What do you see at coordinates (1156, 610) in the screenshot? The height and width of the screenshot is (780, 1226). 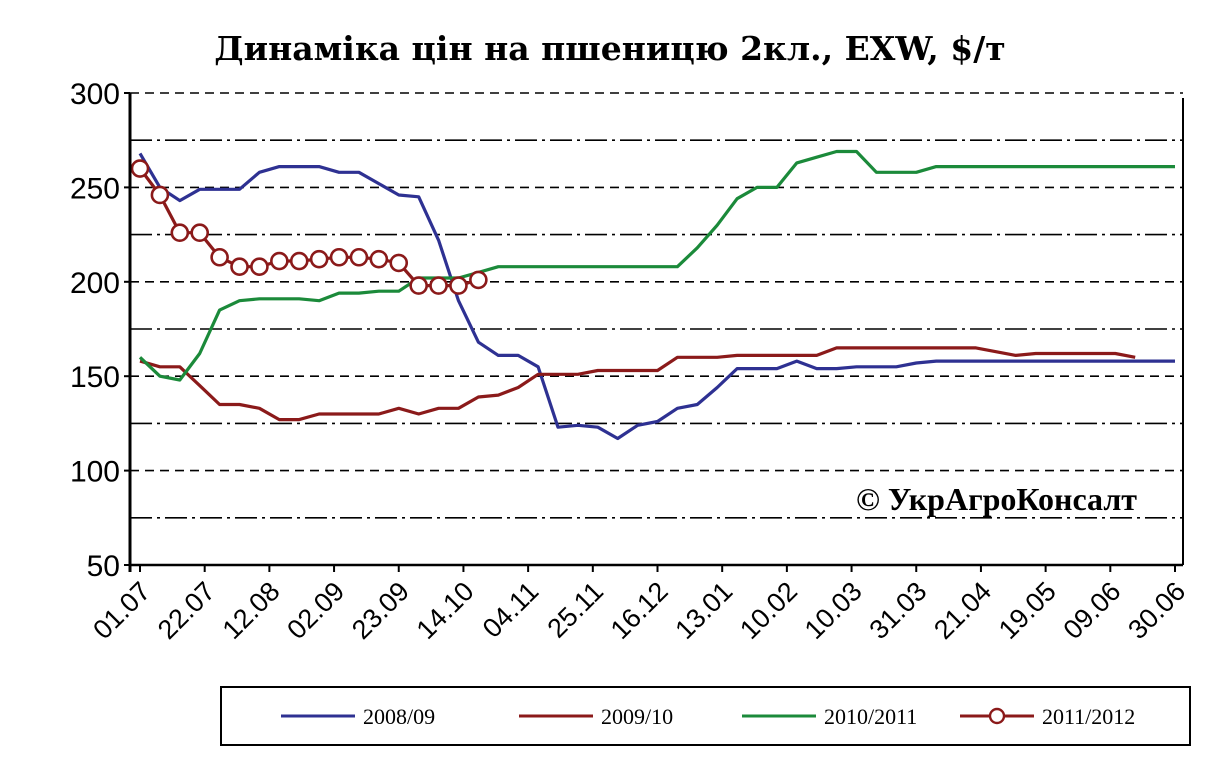 I see `x-tick-label: 30.06` at bounding box center [1156, 610].